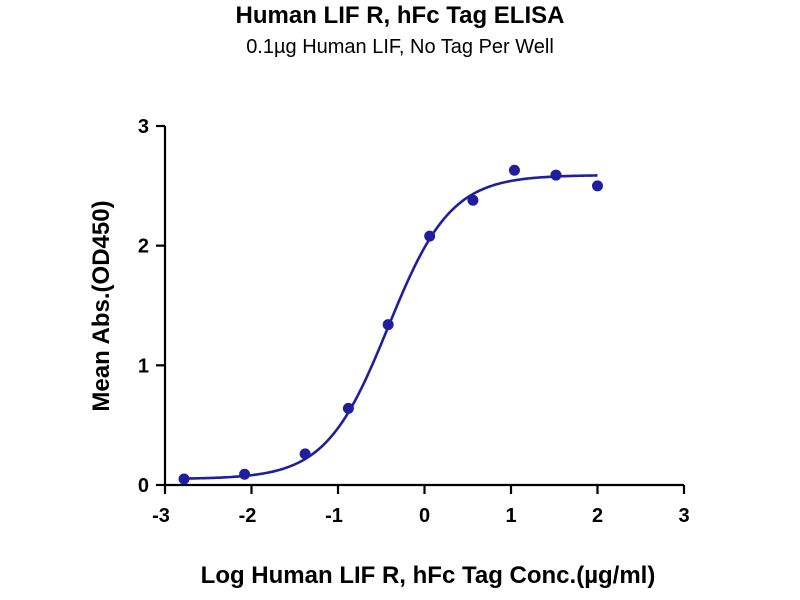 This screenshot has width=800, height=600. Describe the element at coordinates (400, 47) in the screenshot. I see `chart-subtitle: 0.1µg Human LIF, No Tag Per Well` at that location.